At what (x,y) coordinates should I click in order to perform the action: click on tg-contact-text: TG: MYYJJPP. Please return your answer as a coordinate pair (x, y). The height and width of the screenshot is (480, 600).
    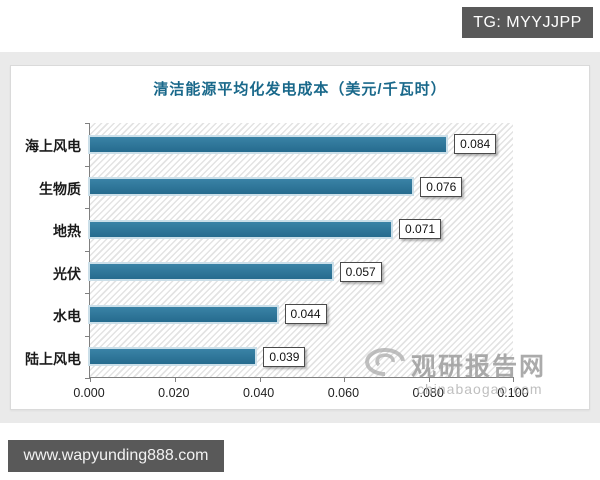
    Looking at the image, I should click on (527, 22).